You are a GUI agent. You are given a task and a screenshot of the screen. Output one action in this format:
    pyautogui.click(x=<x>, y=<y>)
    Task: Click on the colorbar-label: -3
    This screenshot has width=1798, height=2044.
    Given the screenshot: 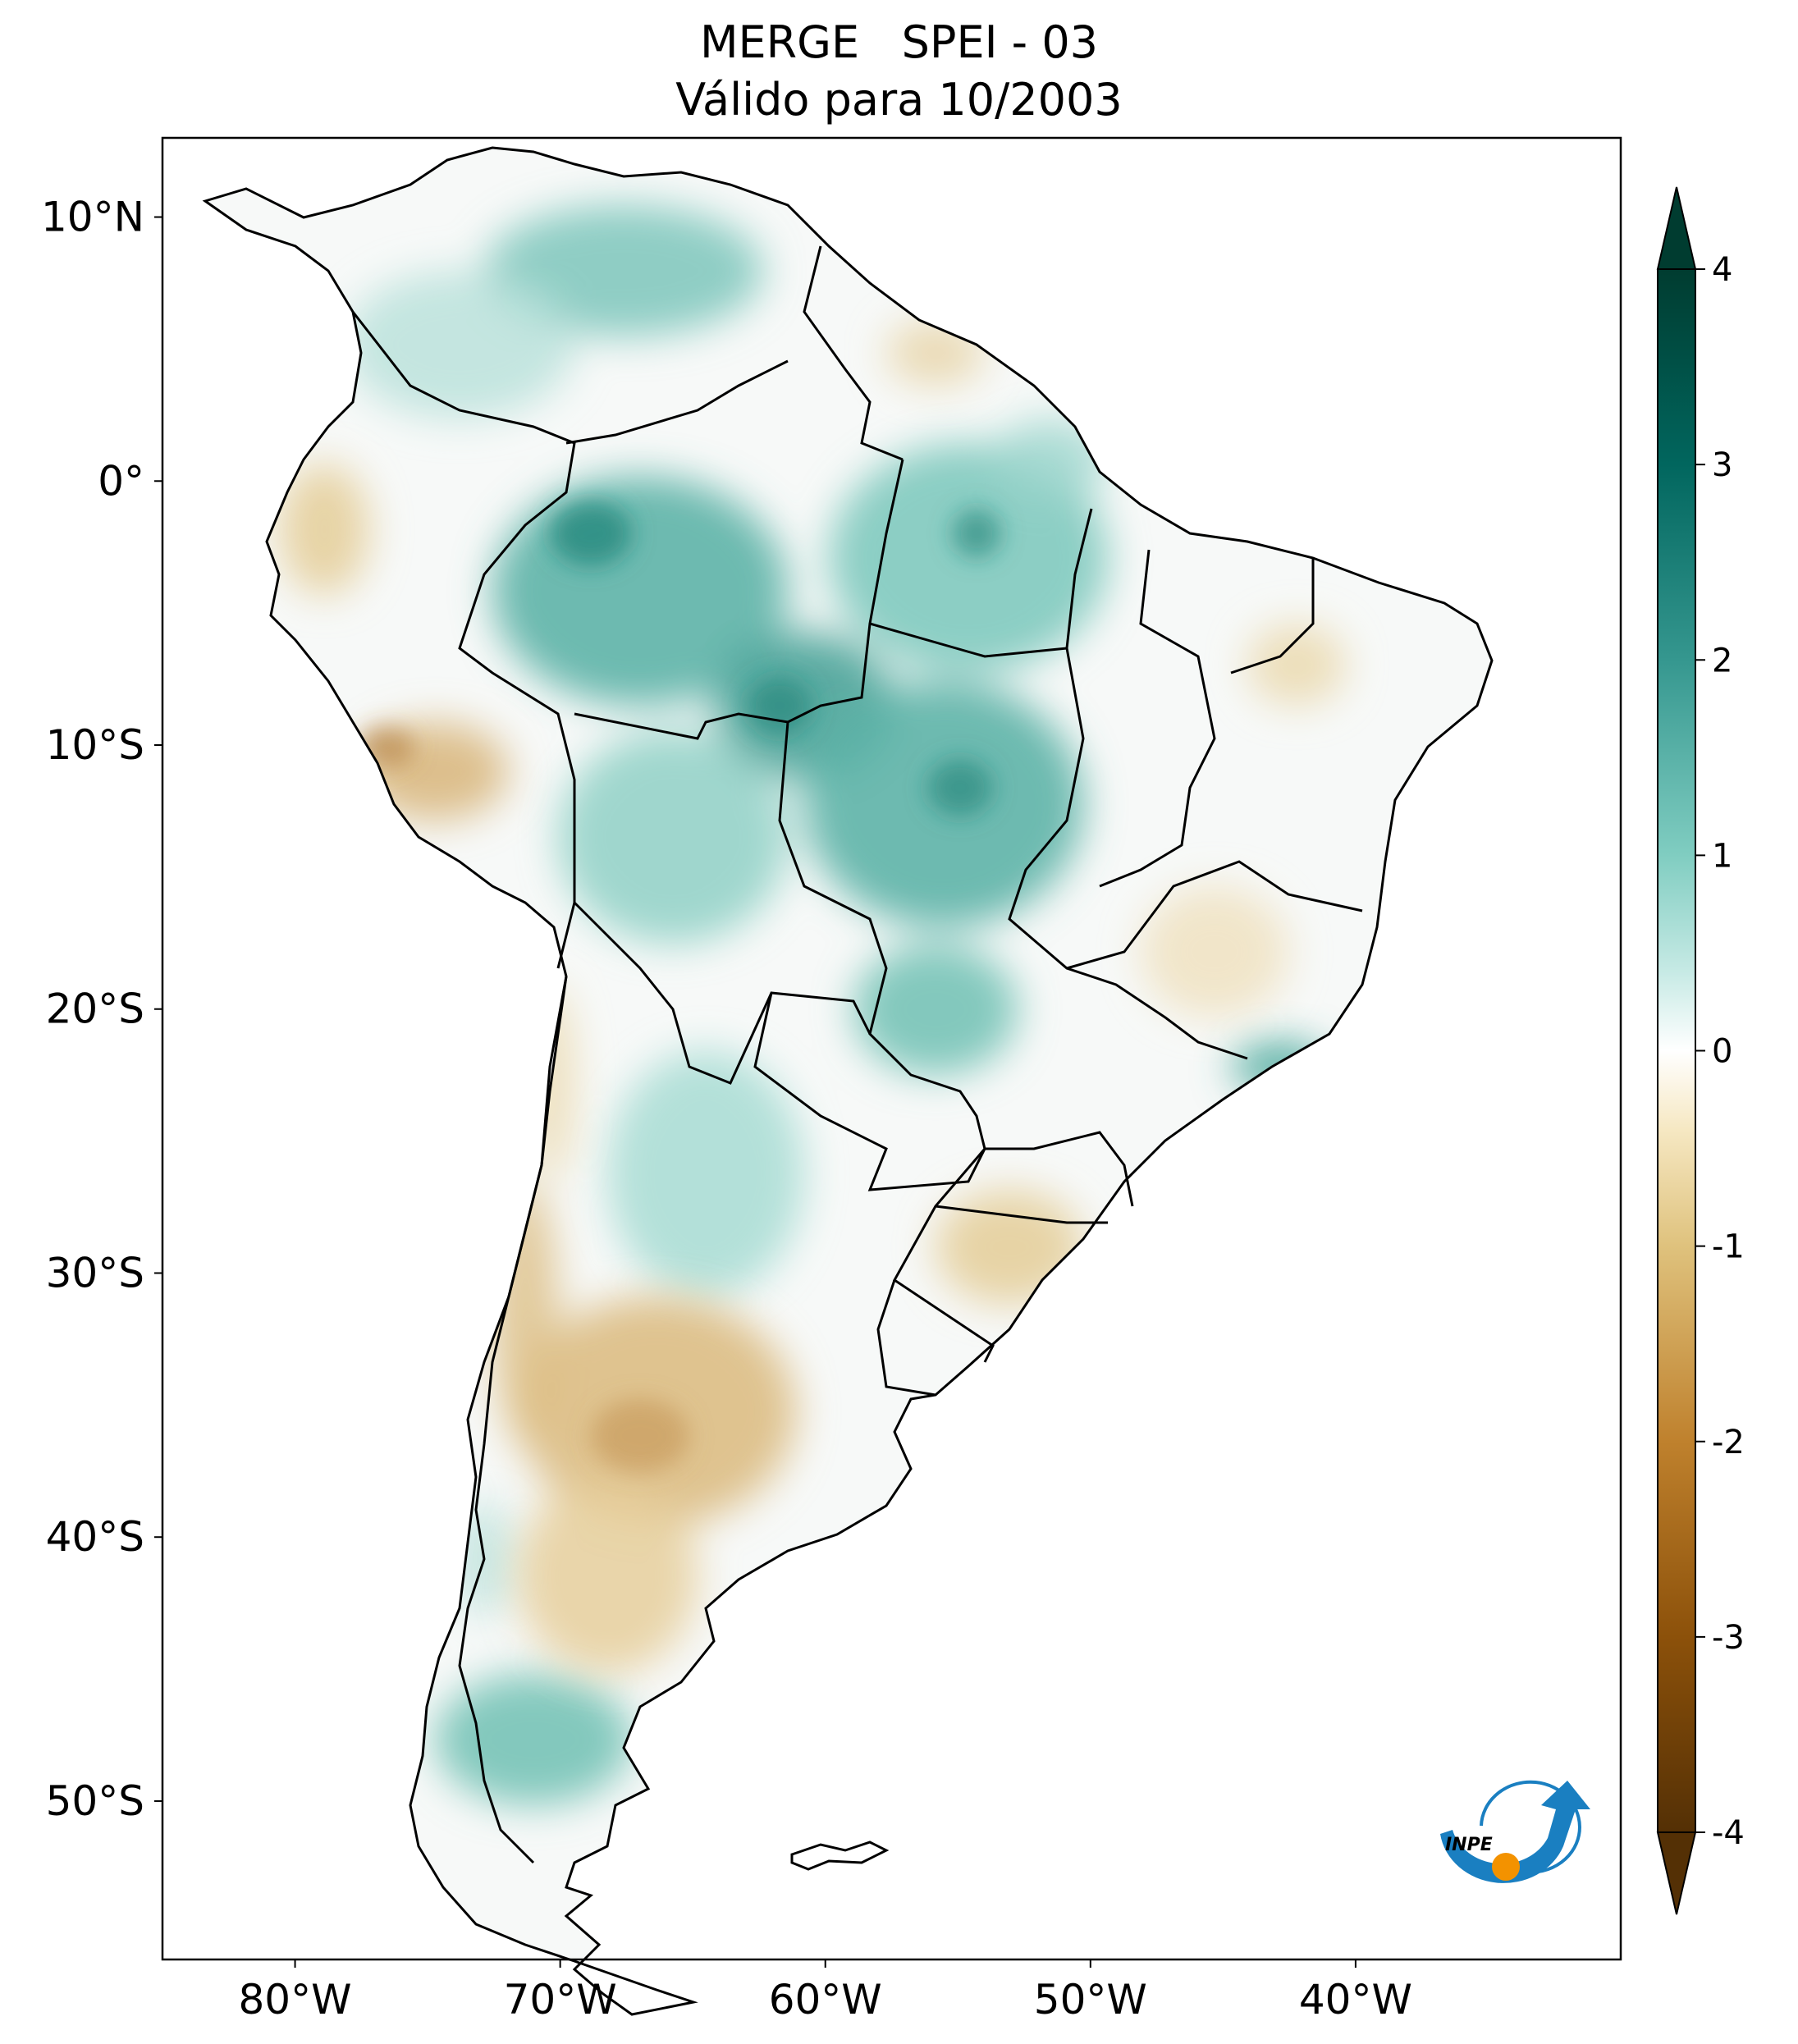 What is the action you would take?
    pyautogui.click(x=1728, y=1638)
    